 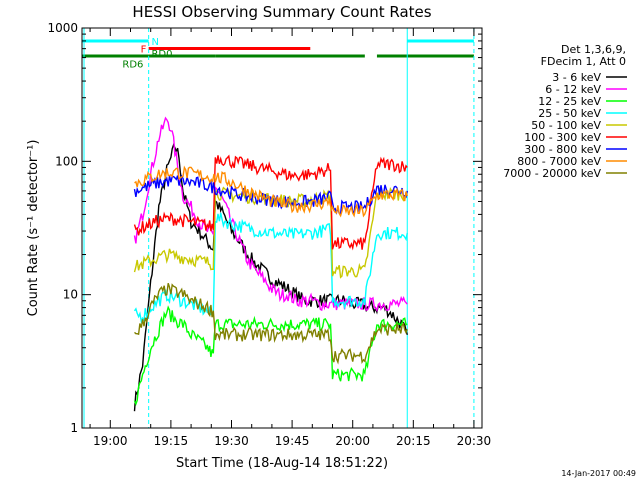 What do you see at coordinates (583, 61) in the screenshot?
I see `legend-header-1: FDecim 1, Att 0` at bounding box center [583, 61].